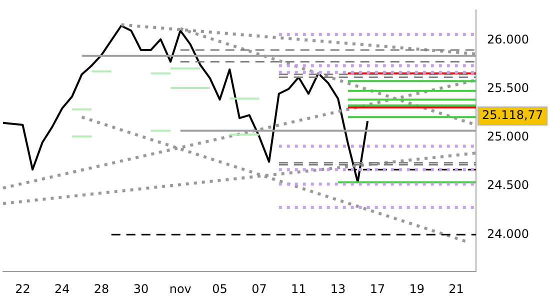 This screenshot has width=550, height=300. Describe the element at coordinates (298, 289) in the screenshot. I see `x-tick-label: 11` at that location.